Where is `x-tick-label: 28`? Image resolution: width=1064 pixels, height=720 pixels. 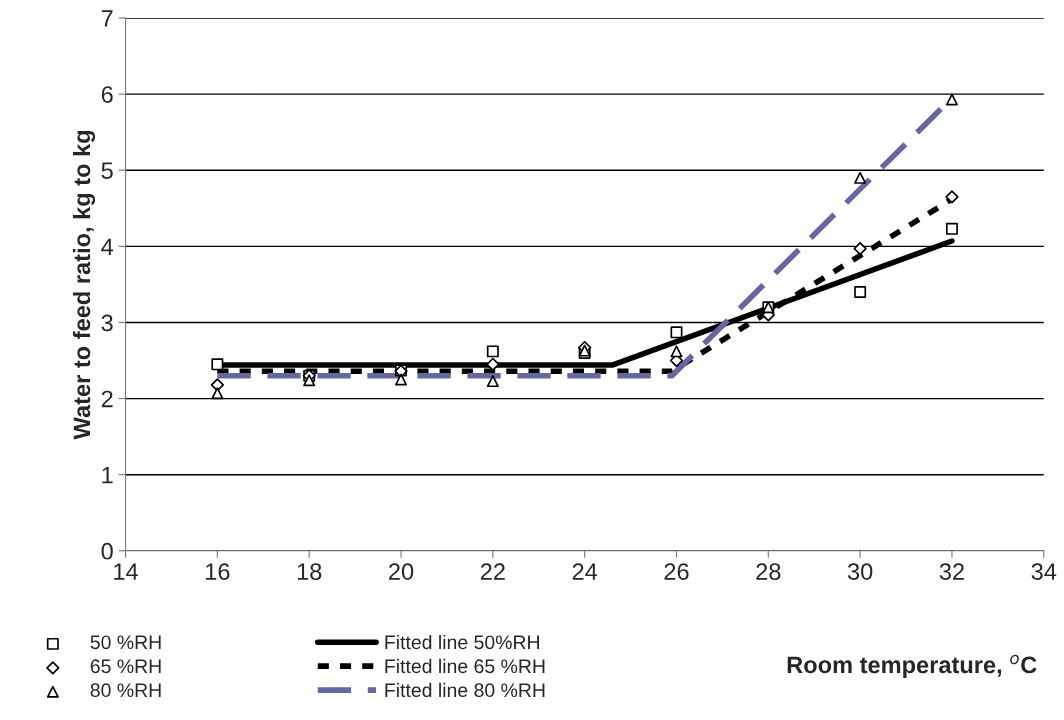
x-tick-label: 28 is located at coordinates (768, 571).